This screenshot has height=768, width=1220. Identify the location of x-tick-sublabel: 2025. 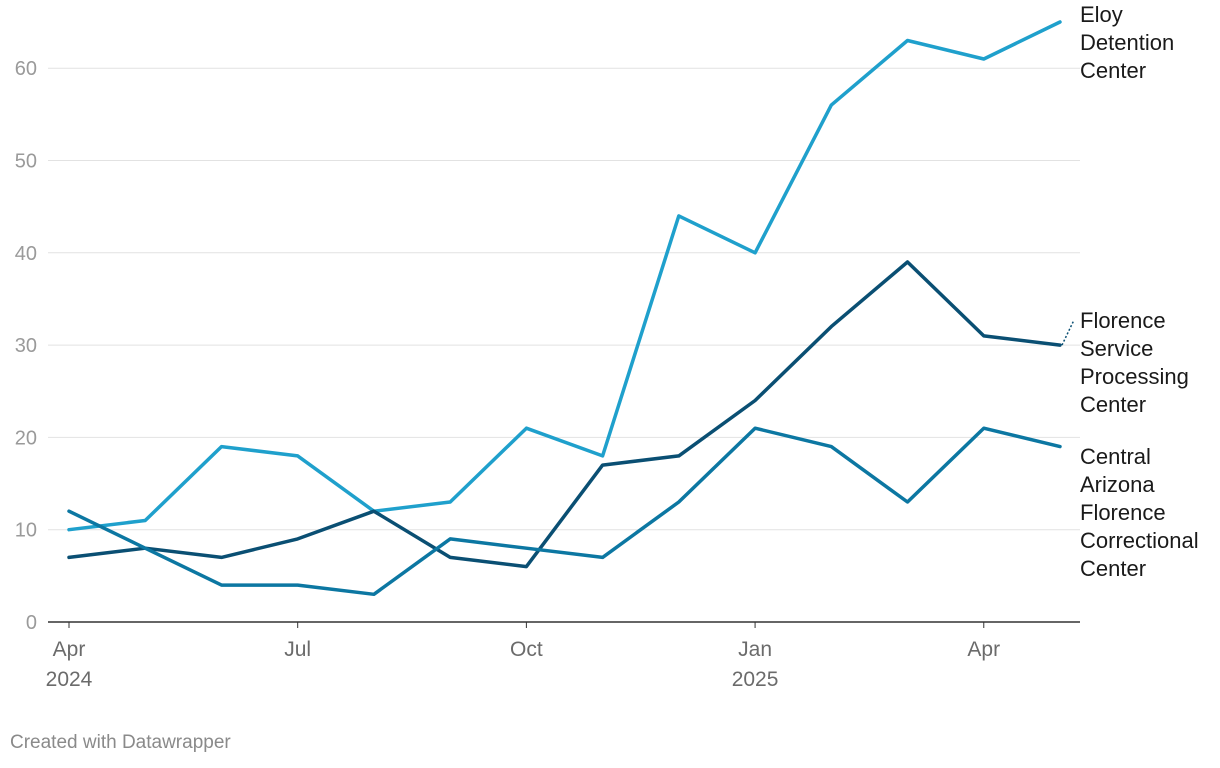
(755, 679).